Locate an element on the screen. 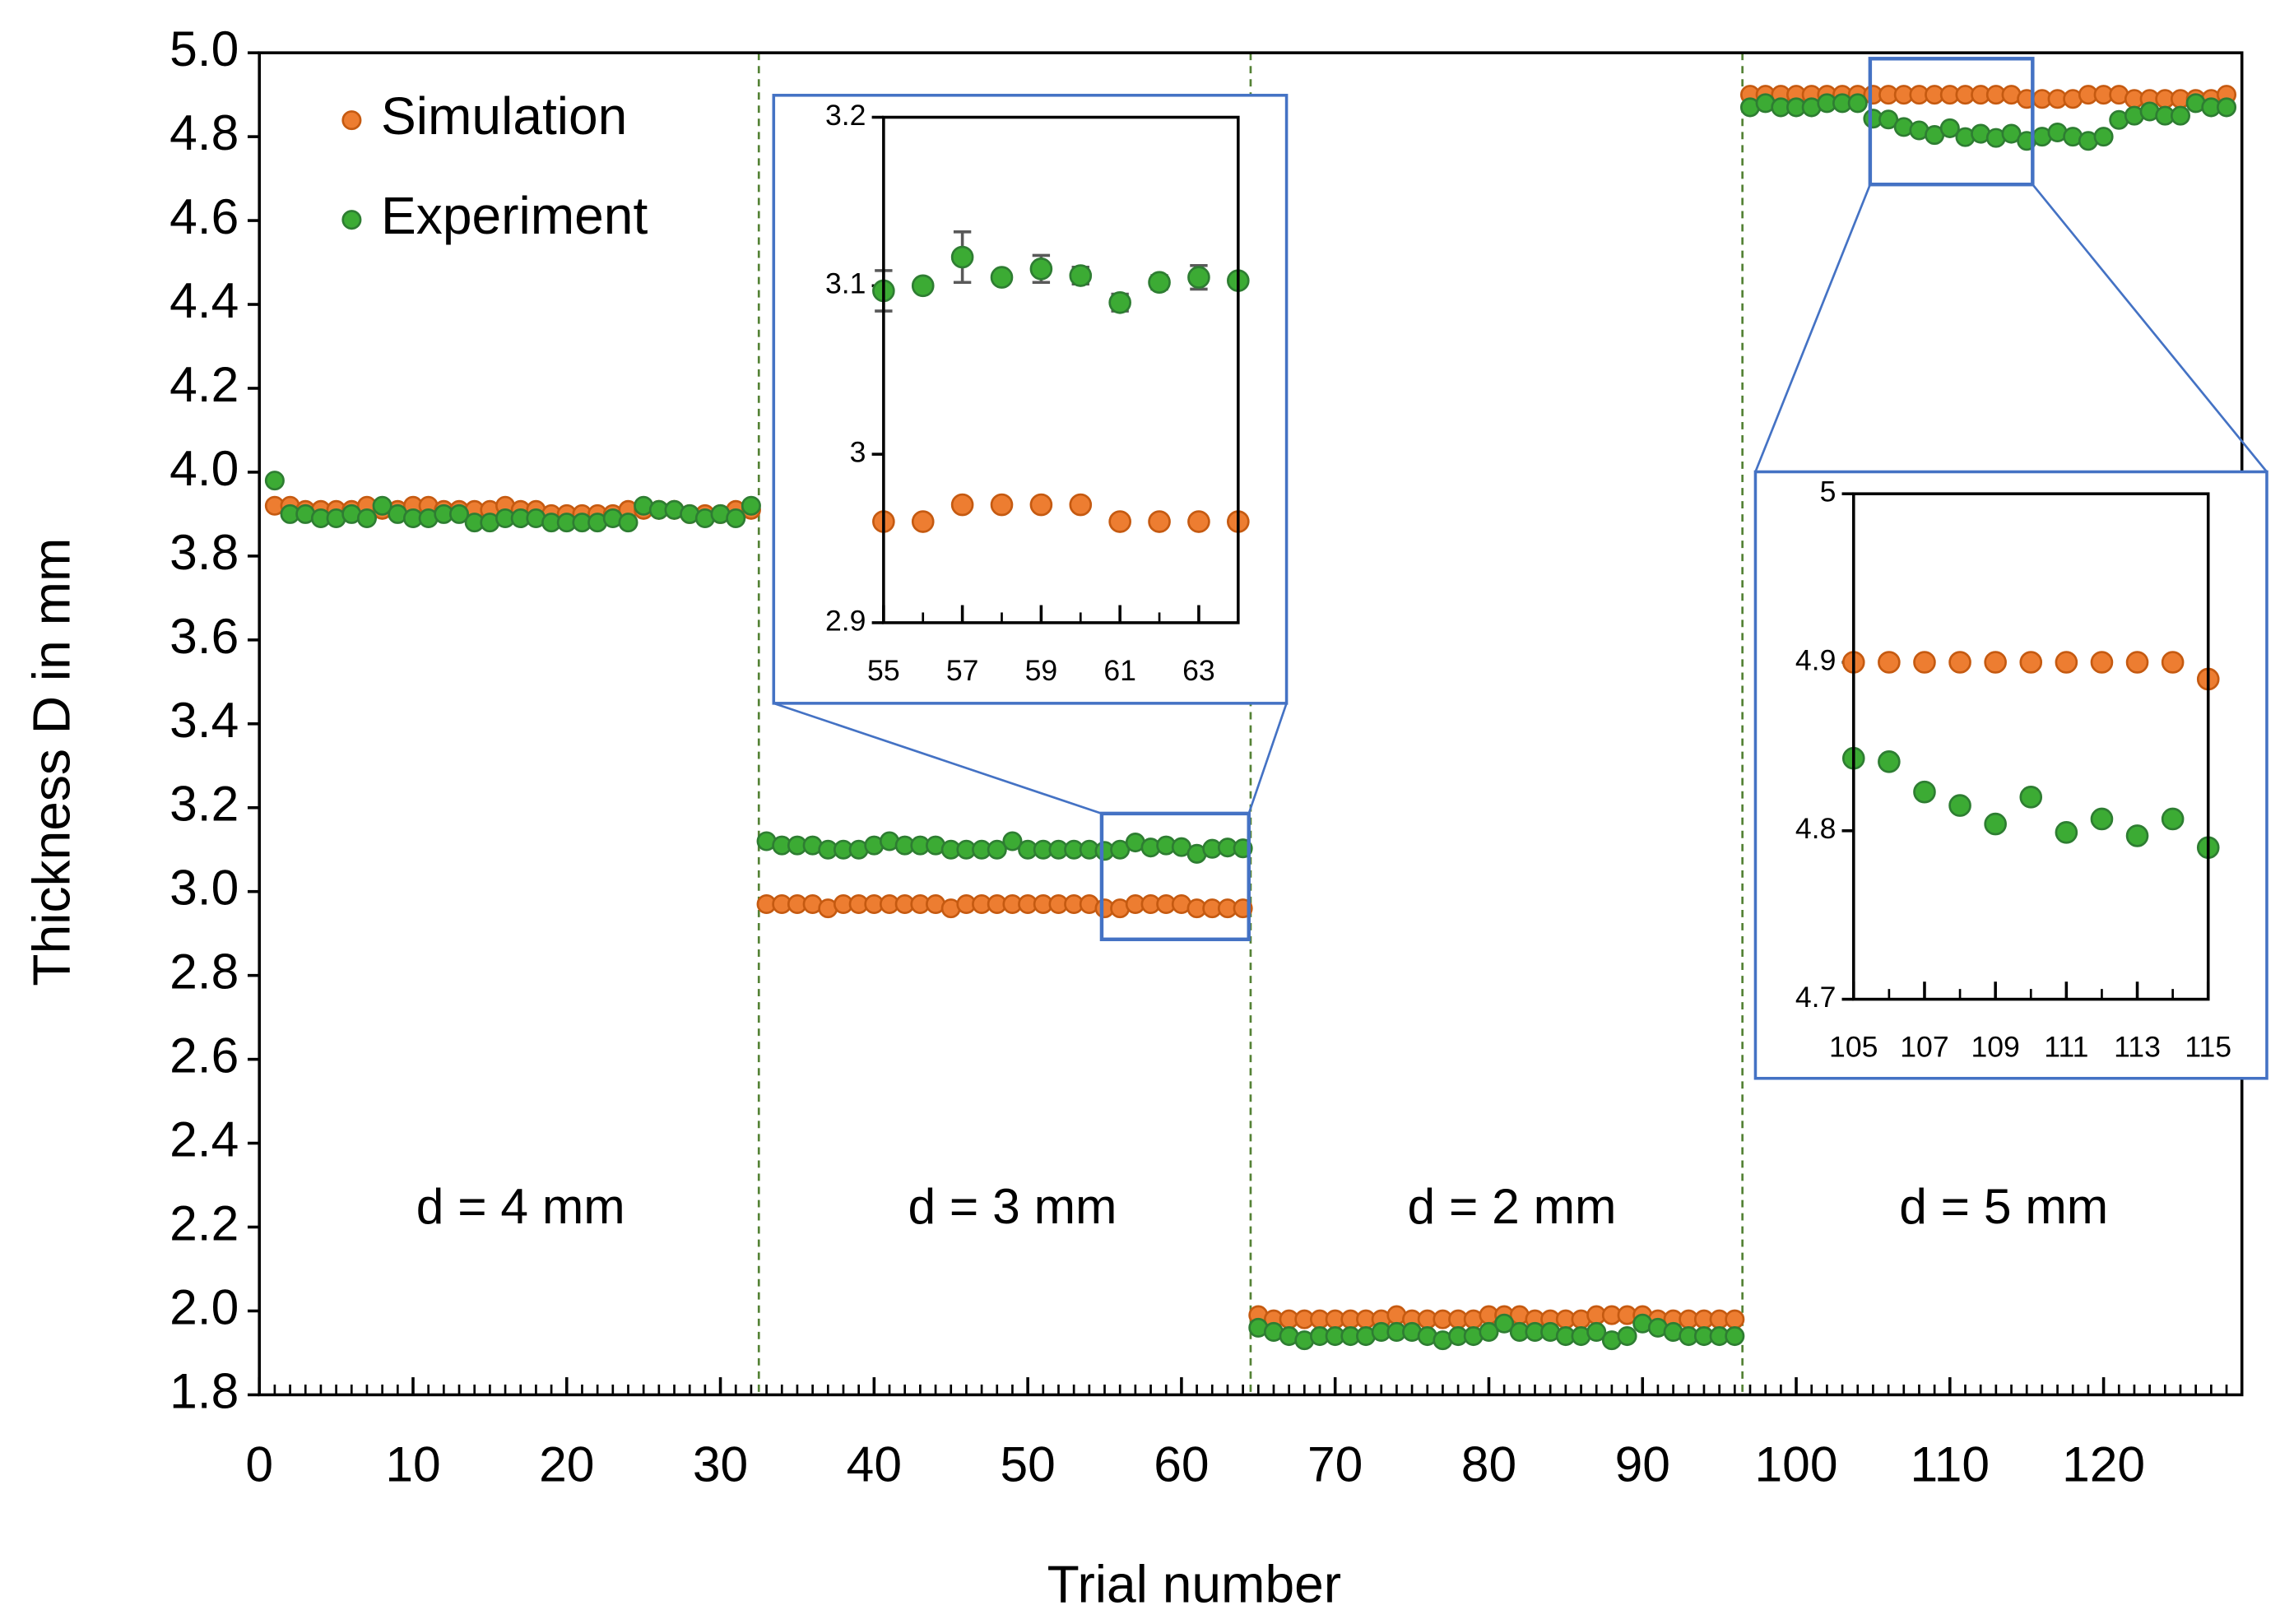  y-tick-label: 3.8 is located at coordinates (204, 552).